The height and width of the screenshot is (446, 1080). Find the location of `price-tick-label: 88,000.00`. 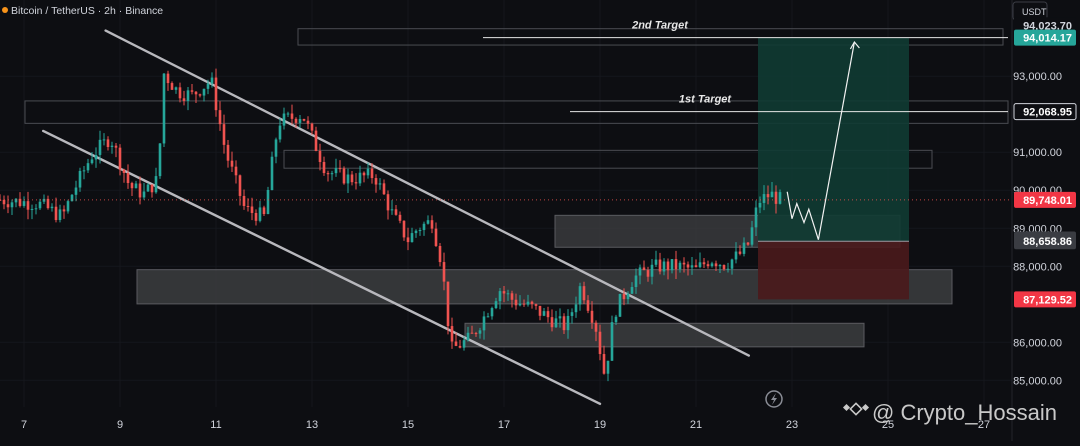

price-tick-label: 88,000.00 is located at coordinates (1037, 267).